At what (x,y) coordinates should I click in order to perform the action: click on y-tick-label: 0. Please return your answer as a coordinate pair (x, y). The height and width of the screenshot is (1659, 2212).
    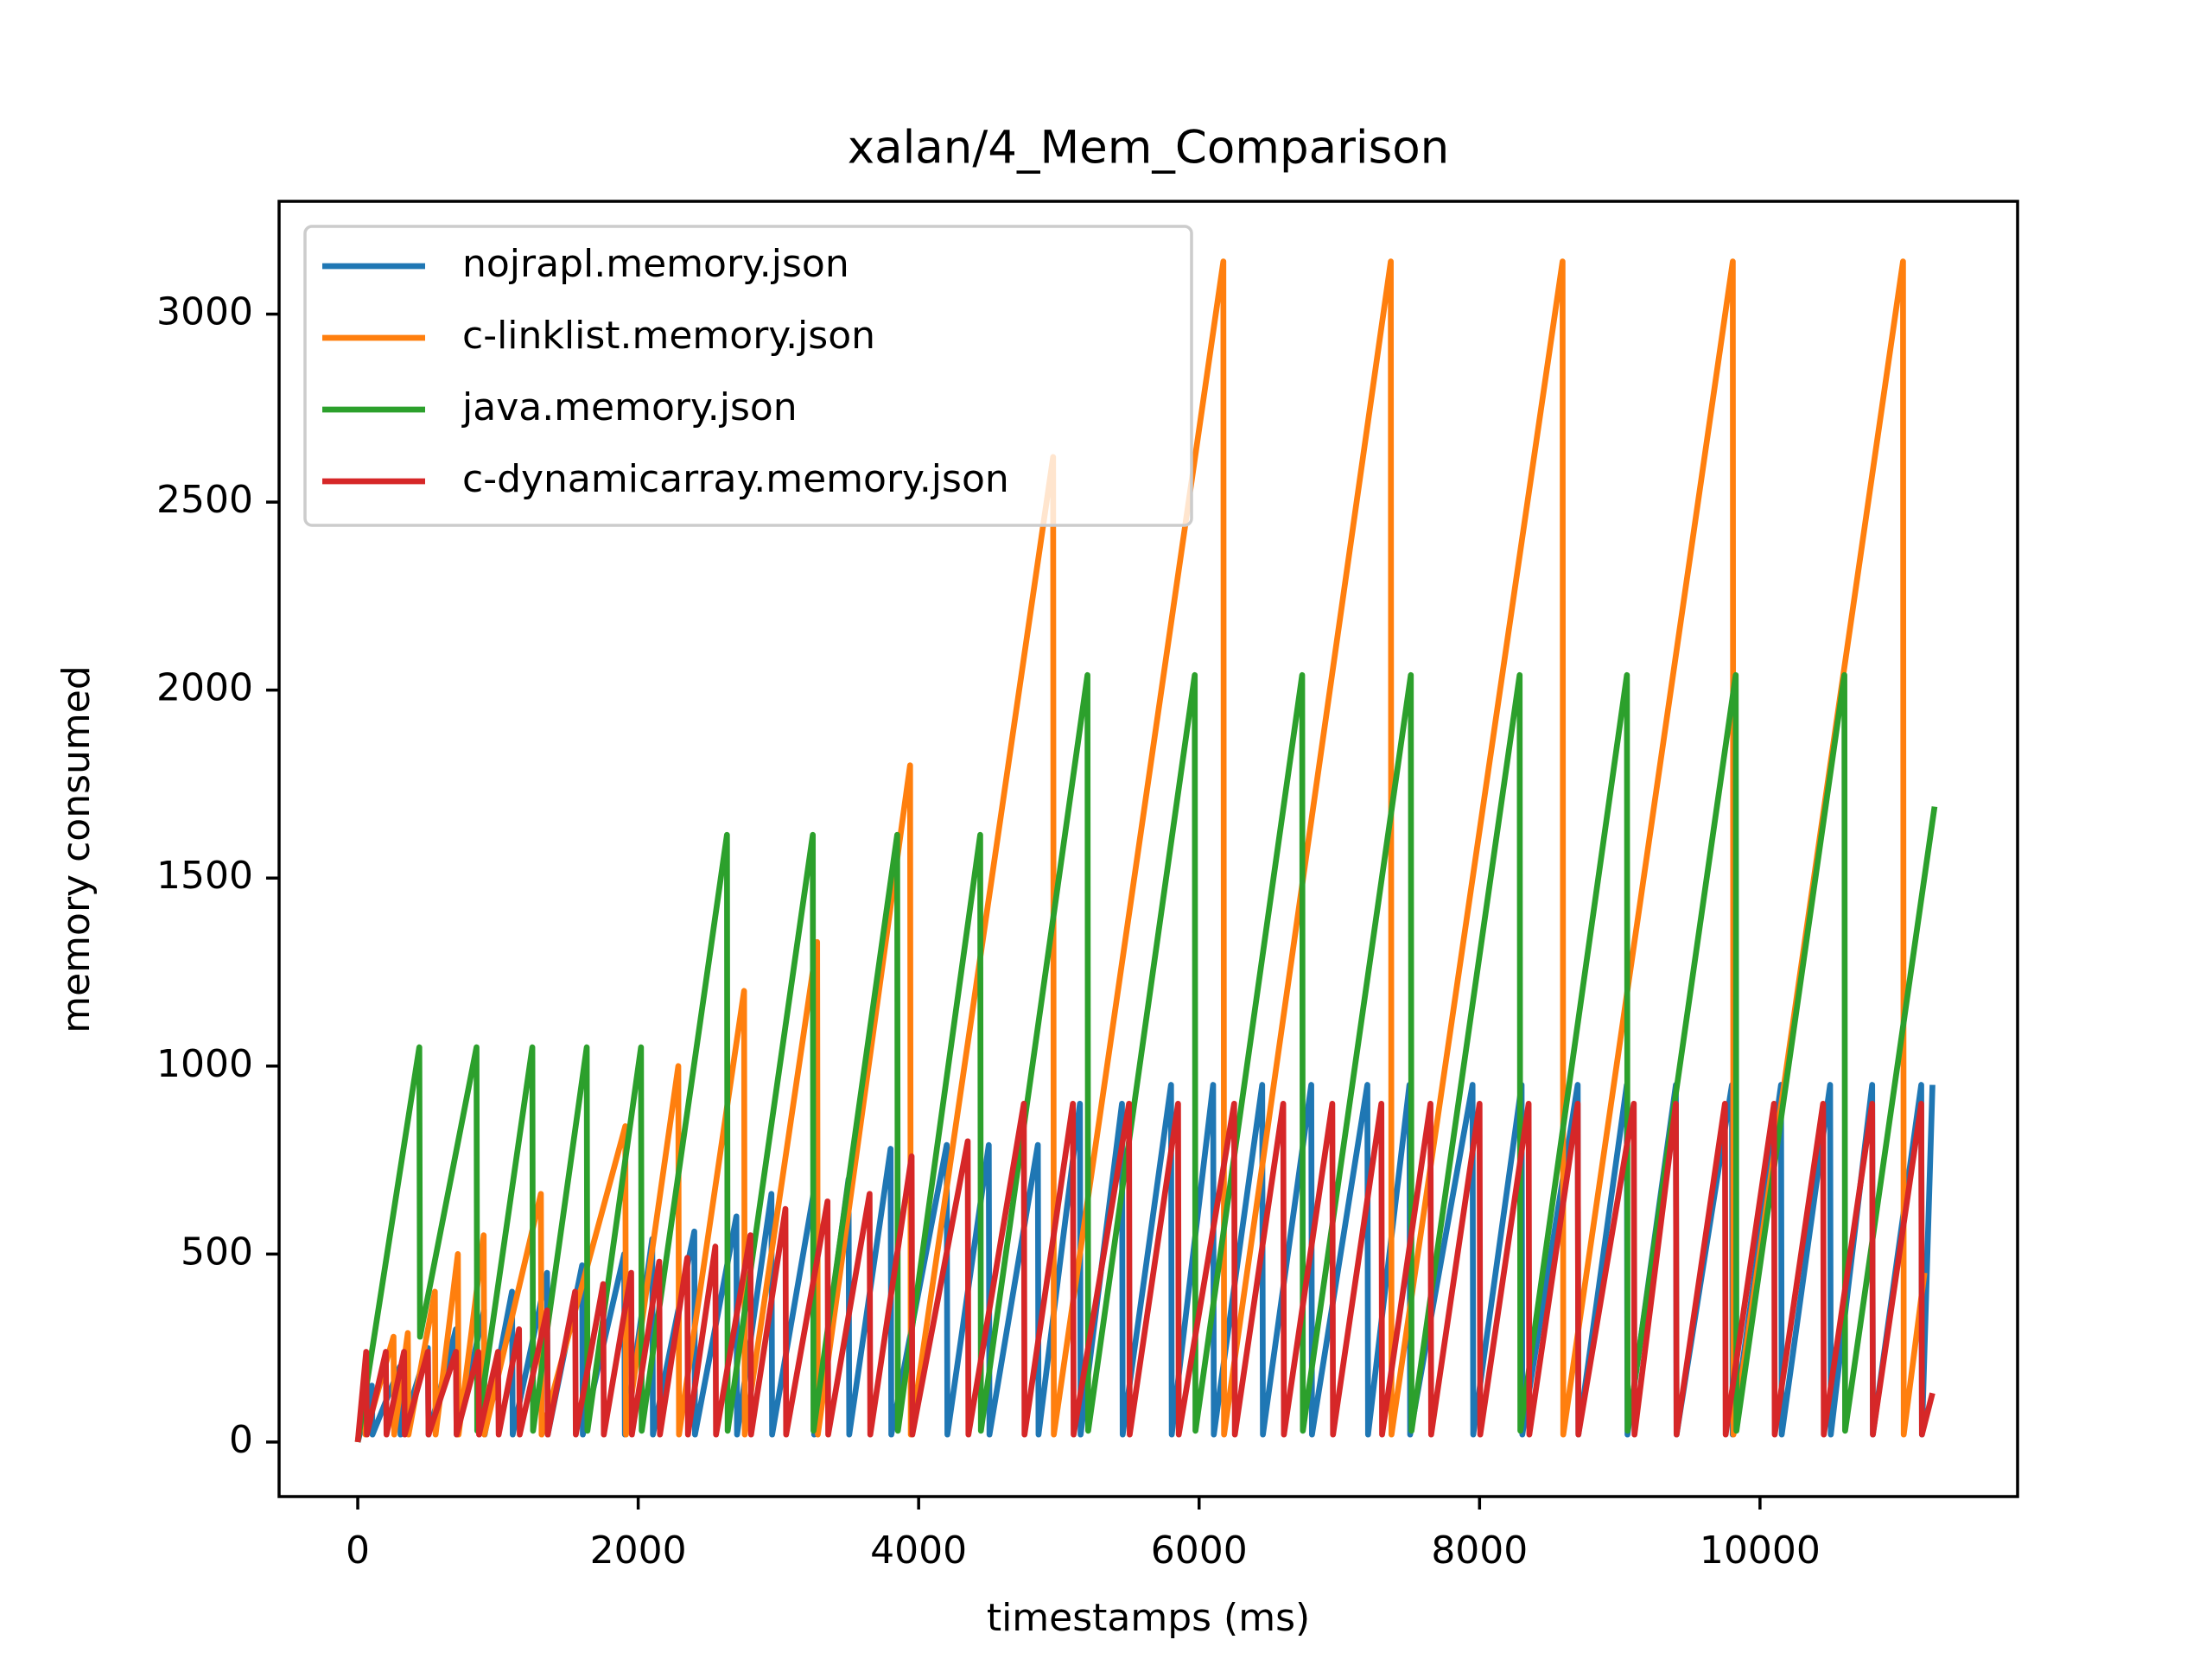
    Looking at the image, I should click on (241, 1440).